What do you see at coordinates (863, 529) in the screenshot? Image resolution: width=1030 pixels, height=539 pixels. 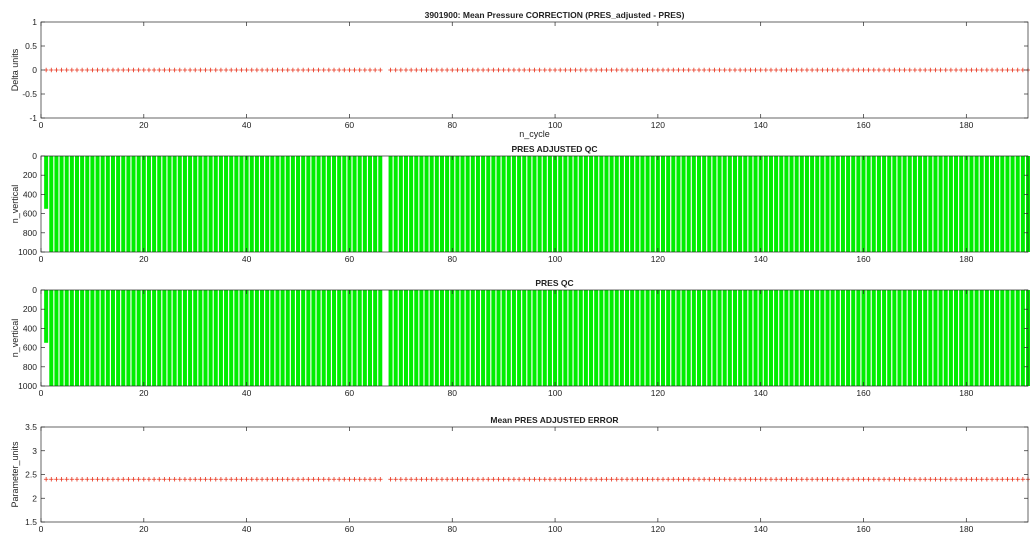 I see `x-tick-label: 160` at bounding box center [863, 529].